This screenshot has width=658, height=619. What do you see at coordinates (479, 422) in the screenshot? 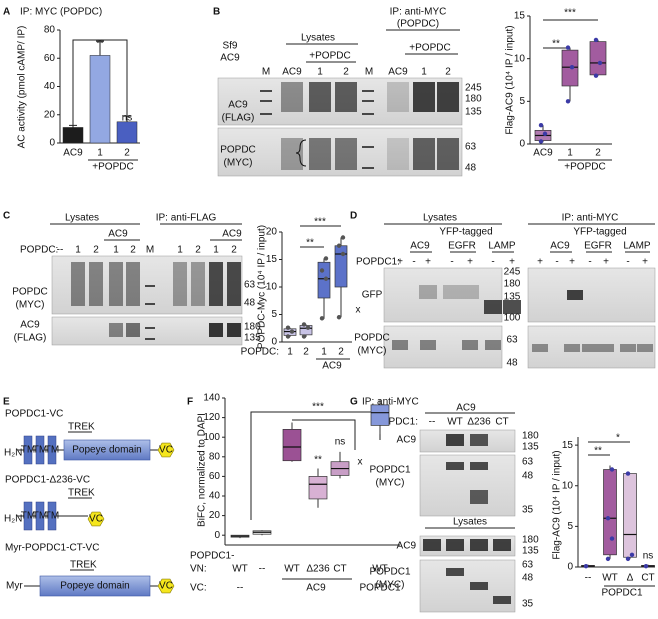
I see `blot-label: Δ236` at bounding box center [479, 422].